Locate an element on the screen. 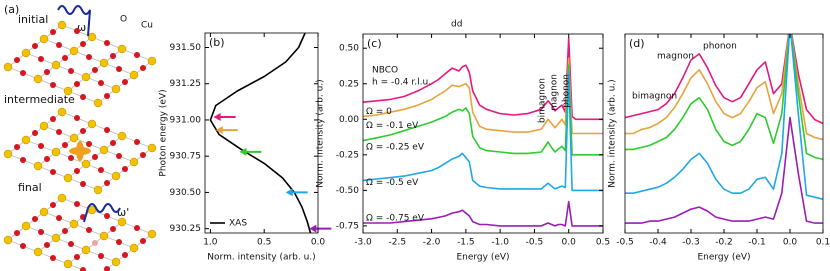 The height and width of the screenshot is (271, 830). series-label: Ω = -0.75 eV is located at coordinates (395, 218).